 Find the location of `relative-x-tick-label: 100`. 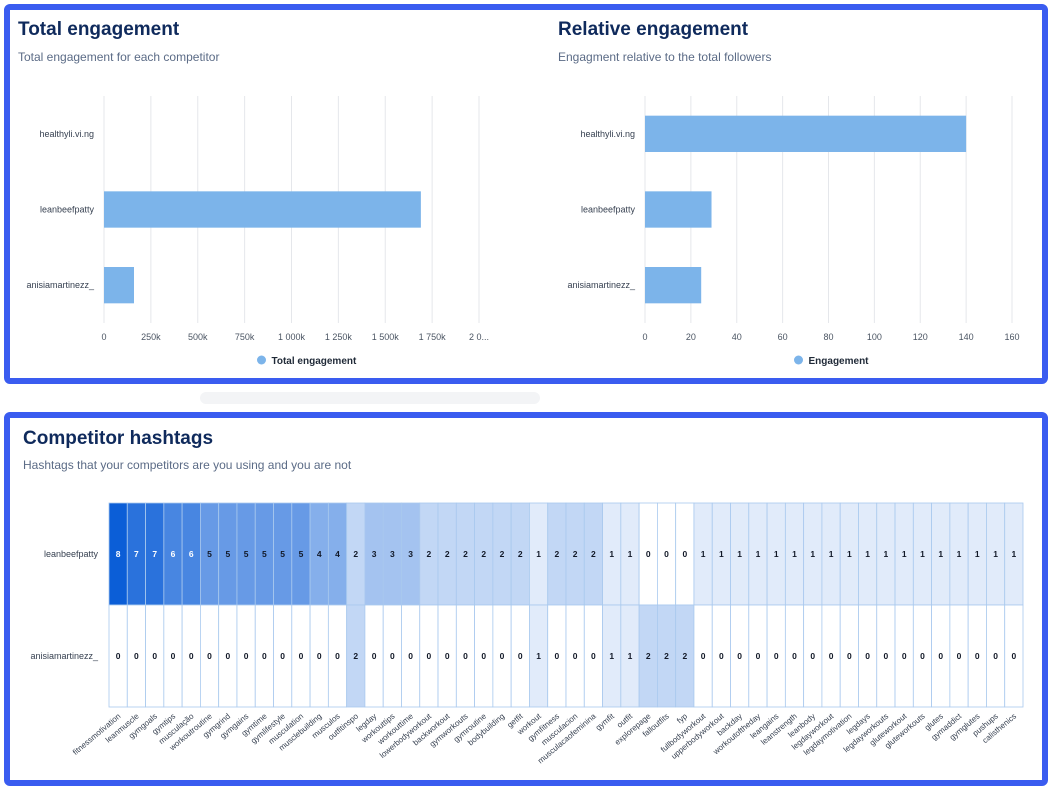

relative-x-tick-label: 100 is located at coordinates (874, 337).